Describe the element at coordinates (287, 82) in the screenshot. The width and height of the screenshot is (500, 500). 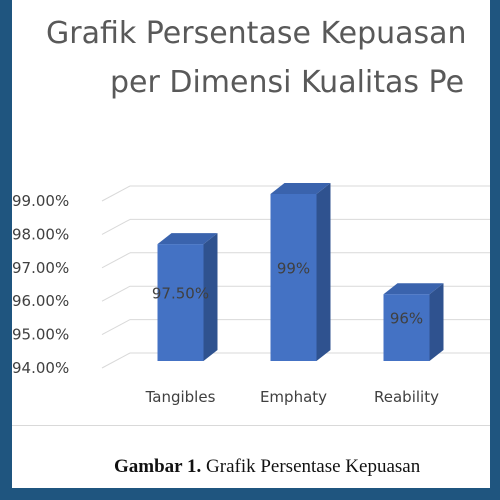
I see `chart-title-line-2: per Dimensi Kualitas Pe` at that location.